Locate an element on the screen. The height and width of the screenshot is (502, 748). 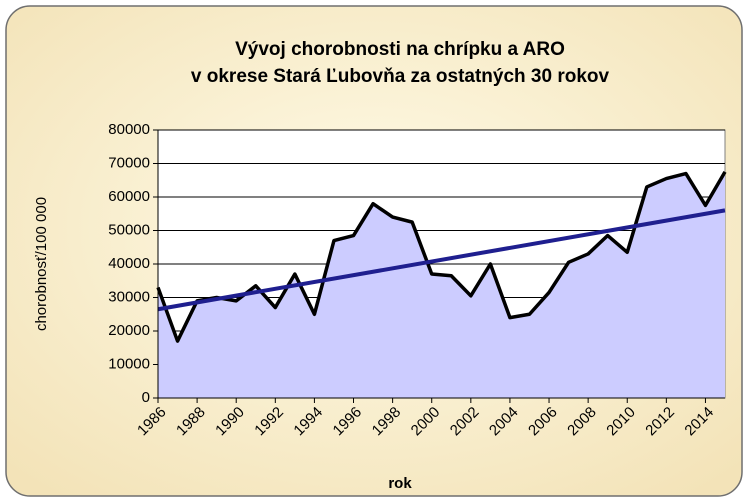
y-tick-label: 10000 is located at coordinates (129, 363).